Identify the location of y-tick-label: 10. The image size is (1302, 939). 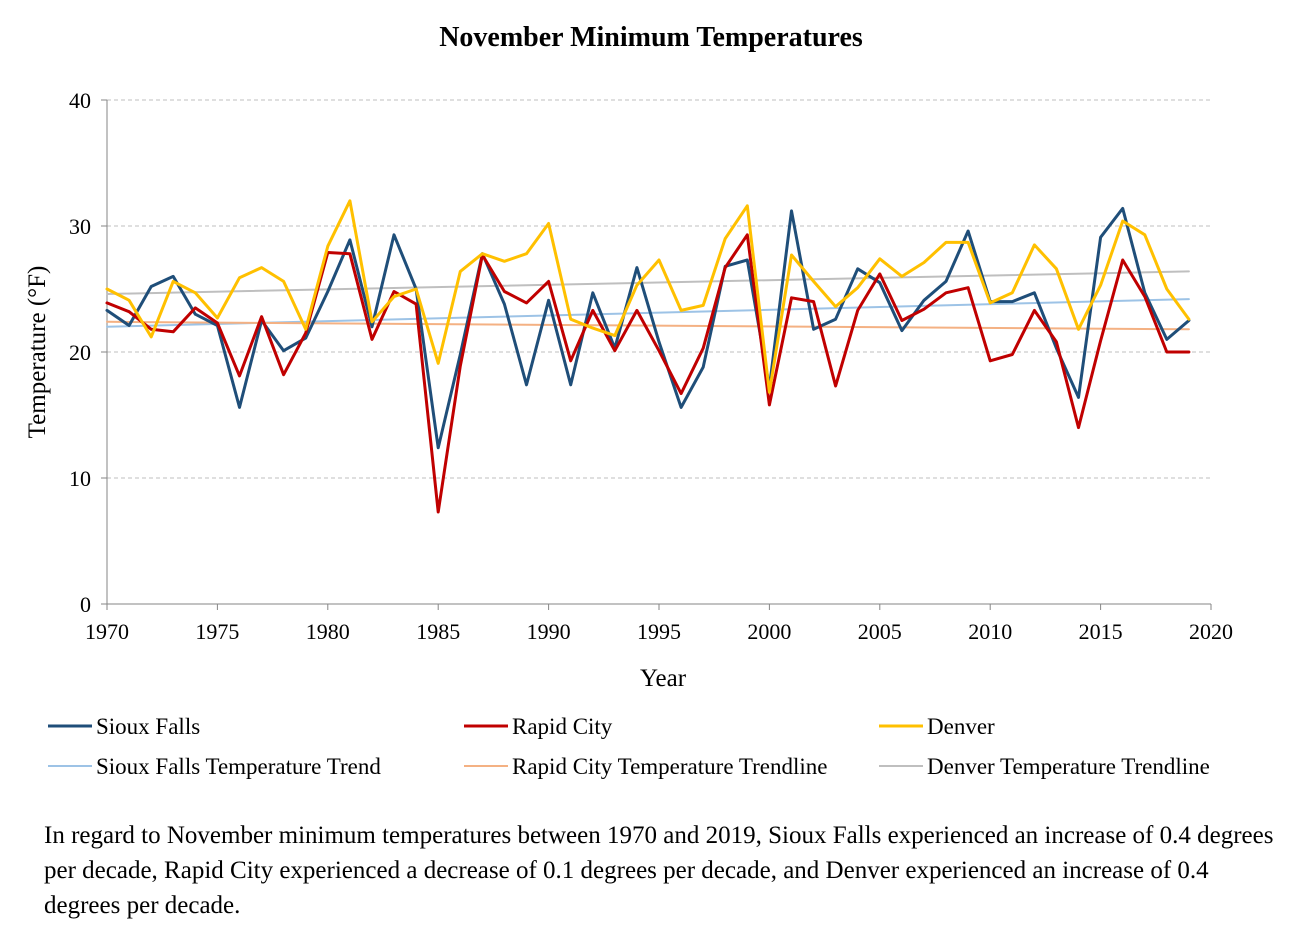
(80, 478).